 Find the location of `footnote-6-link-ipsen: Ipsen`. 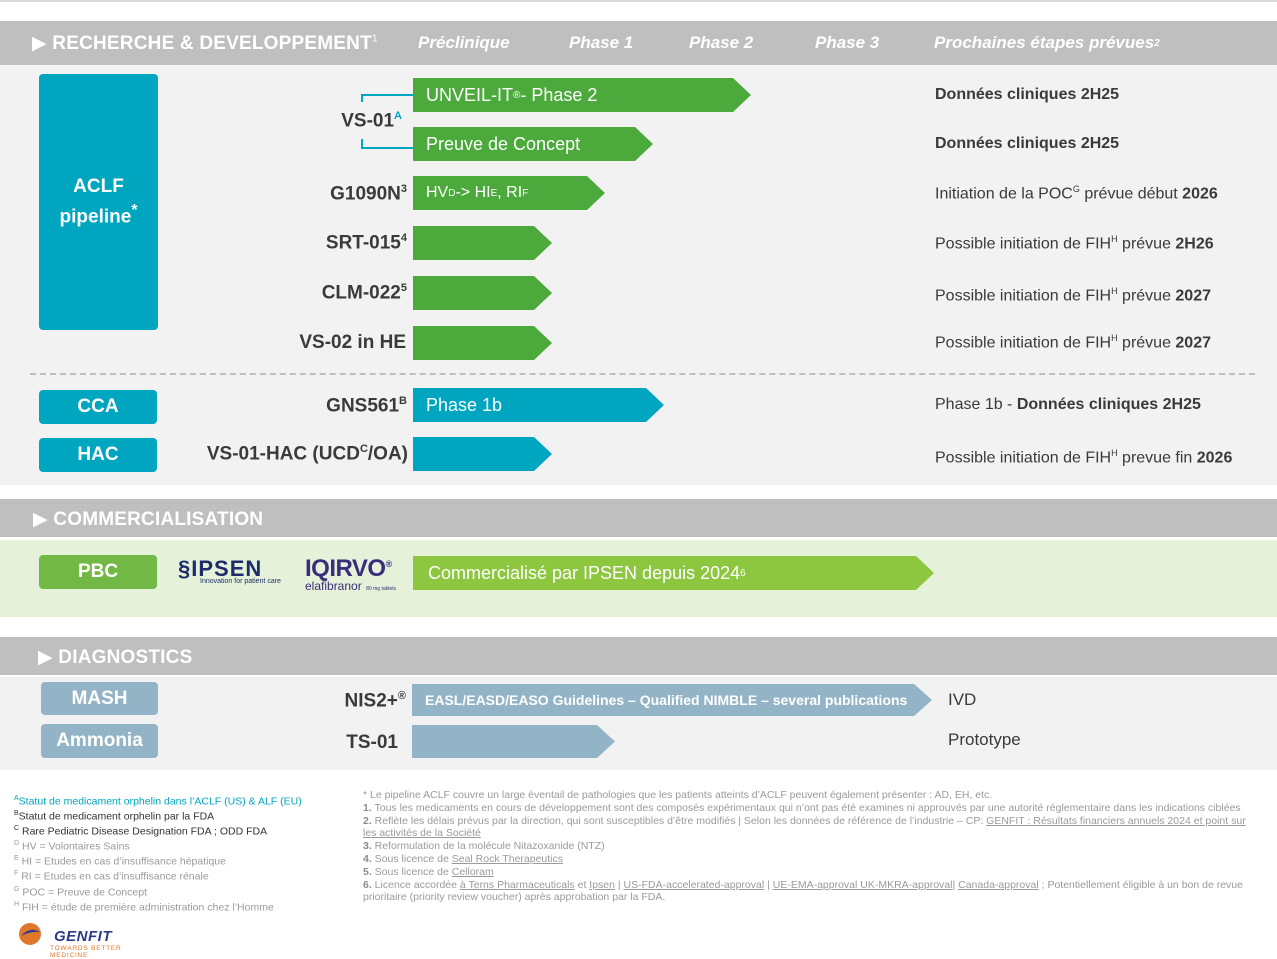

footnote-6-link-ipsen: Ipsen is located at coordinates (602, 884).